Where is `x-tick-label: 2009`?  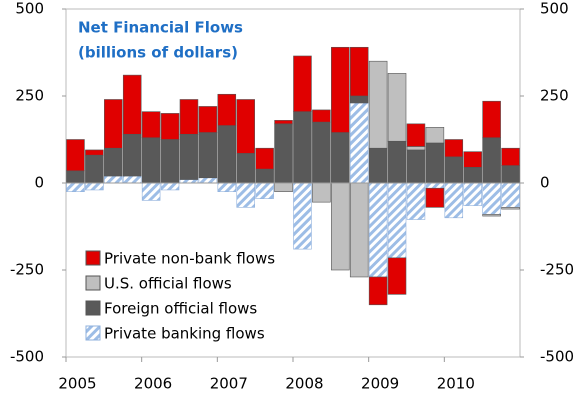
x-tick-label: 2009 is located at coordinates (380, 384).